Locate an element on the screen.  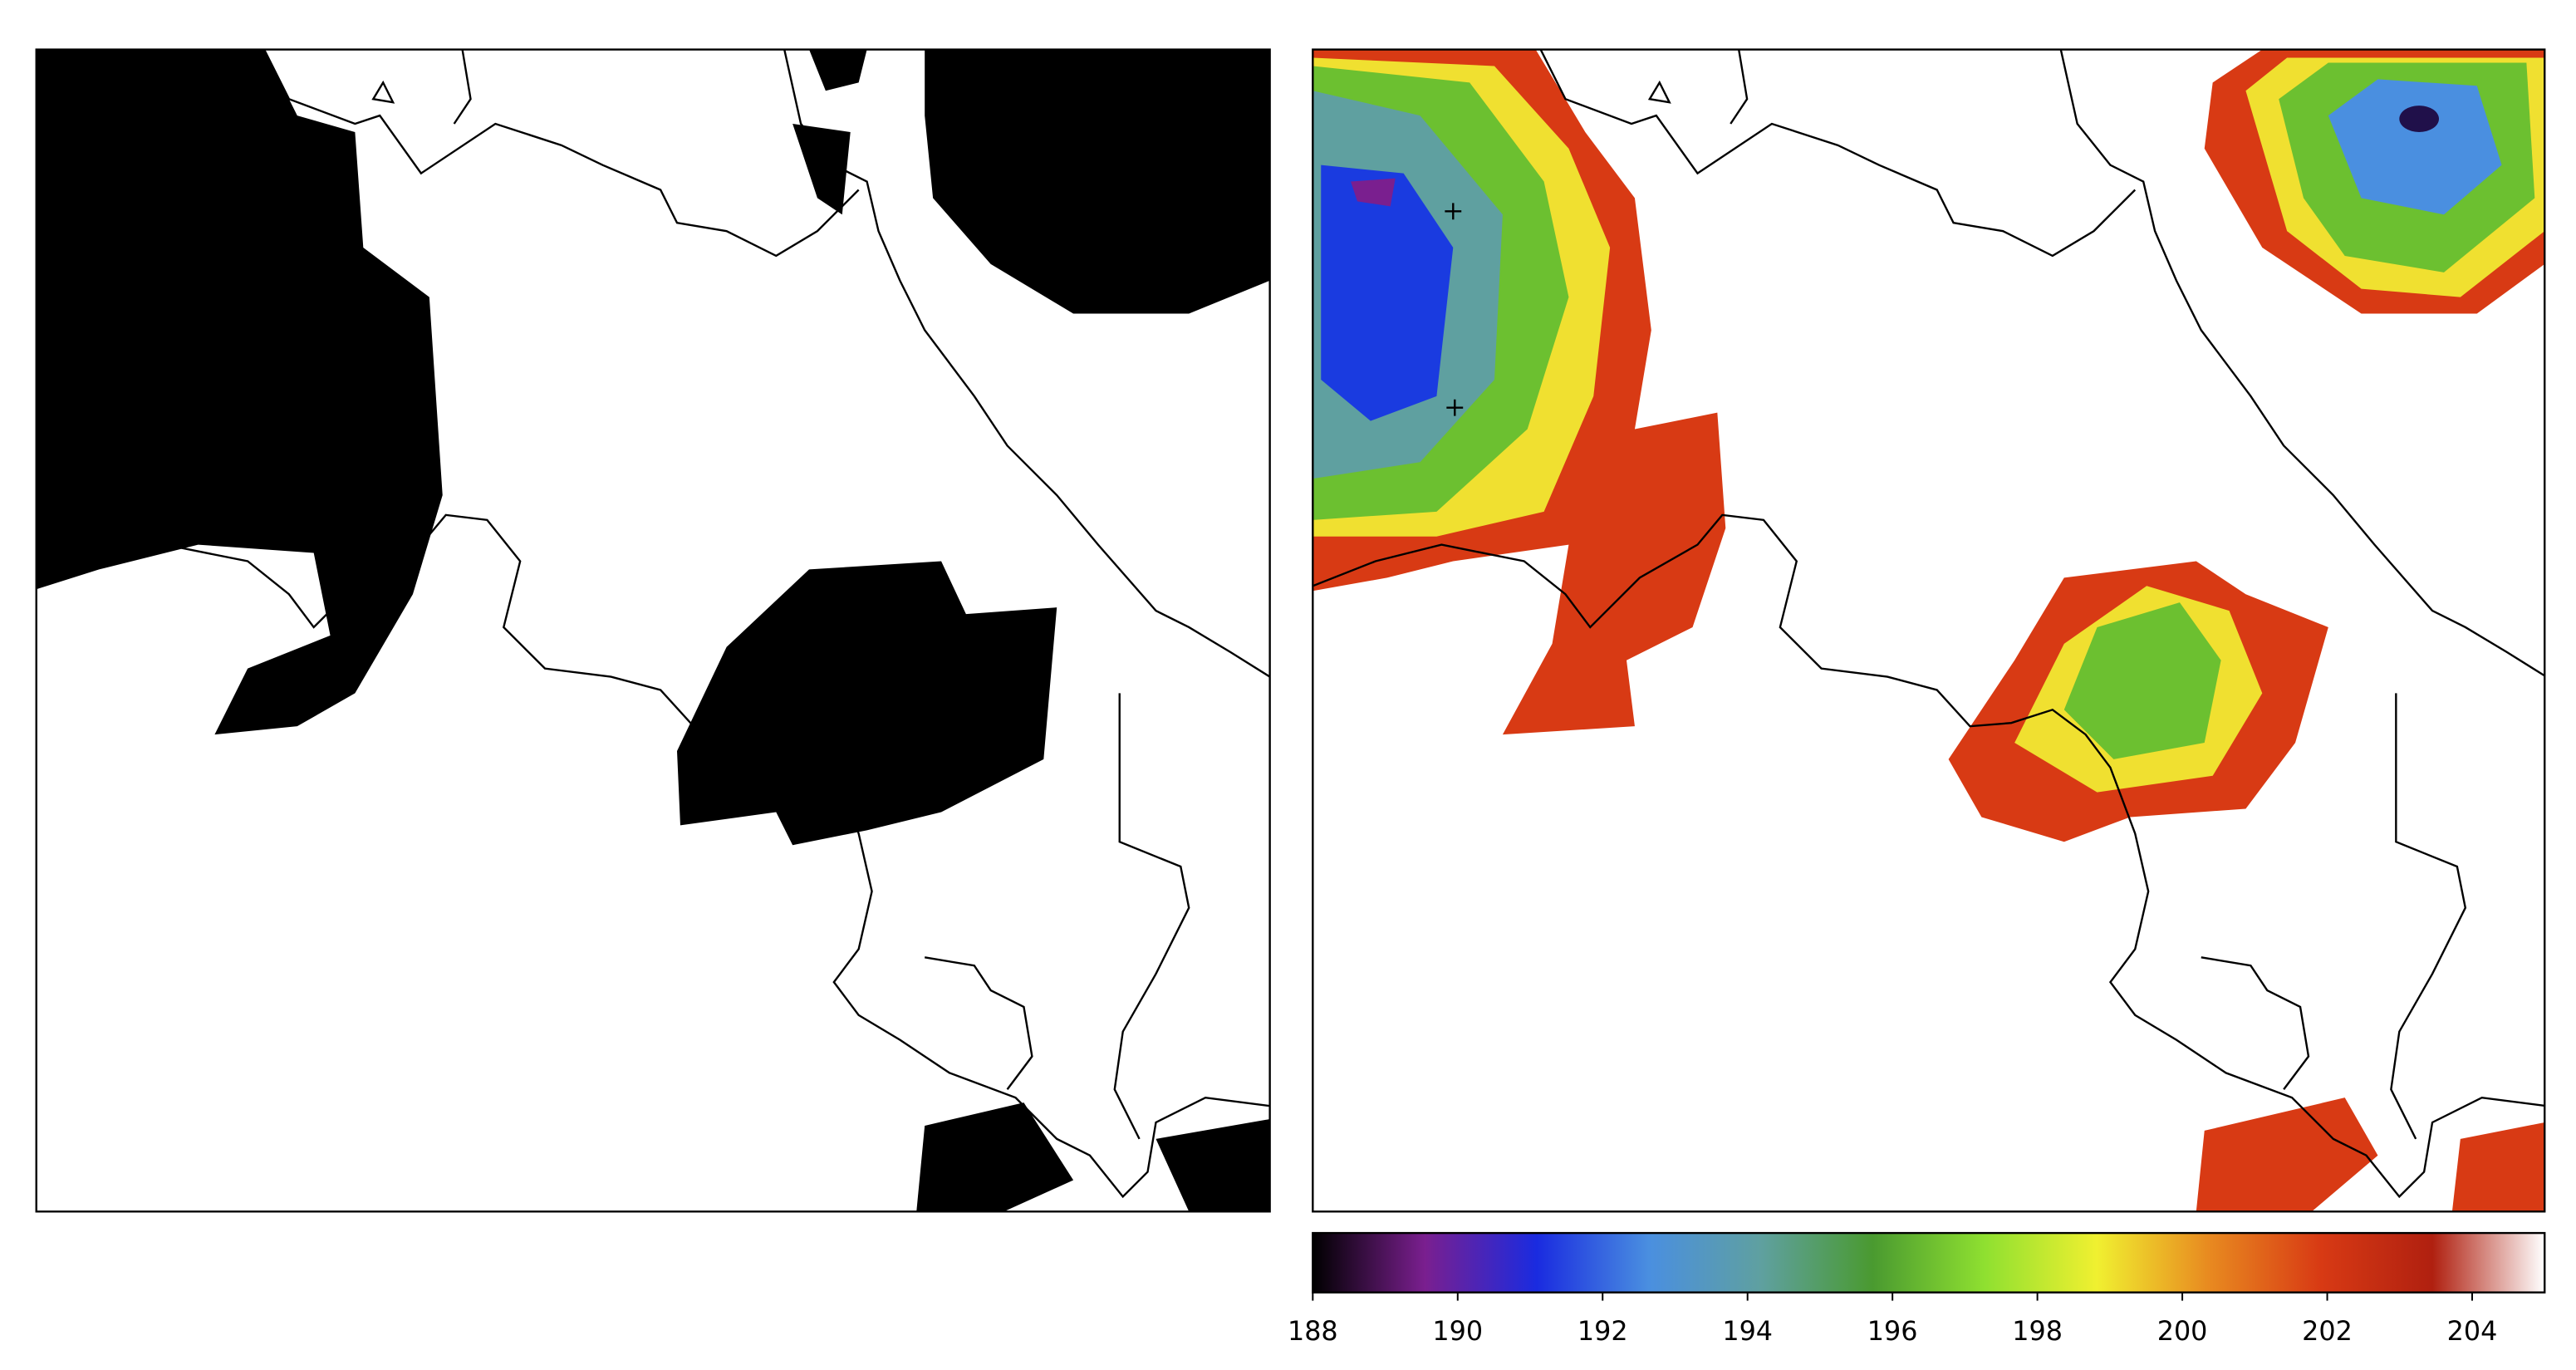
colorbar-tick-label: 196 is located at coordinates (1892, 1331).